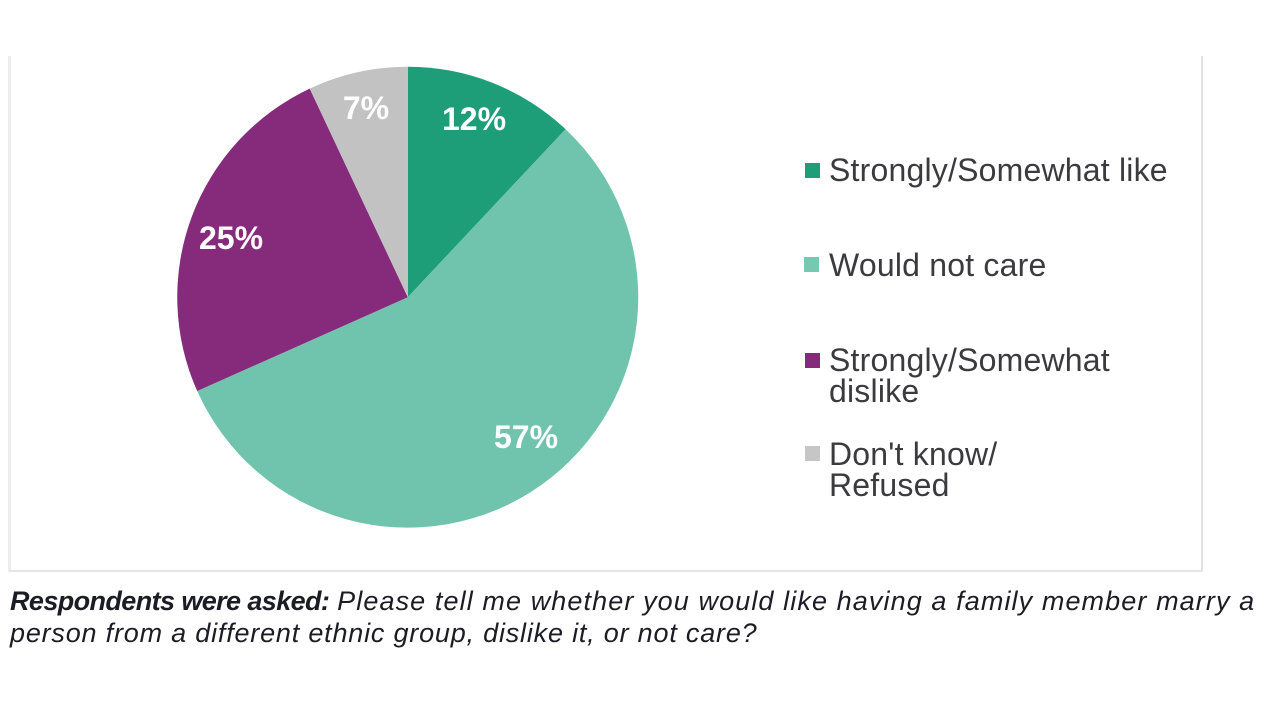 Image resolution: width=1280 pixels, height=720 pixels. What do you see at coordinates (474, 119) in the screenshot?
I see `svg-text: 12%` at bounding box center [474, 119].